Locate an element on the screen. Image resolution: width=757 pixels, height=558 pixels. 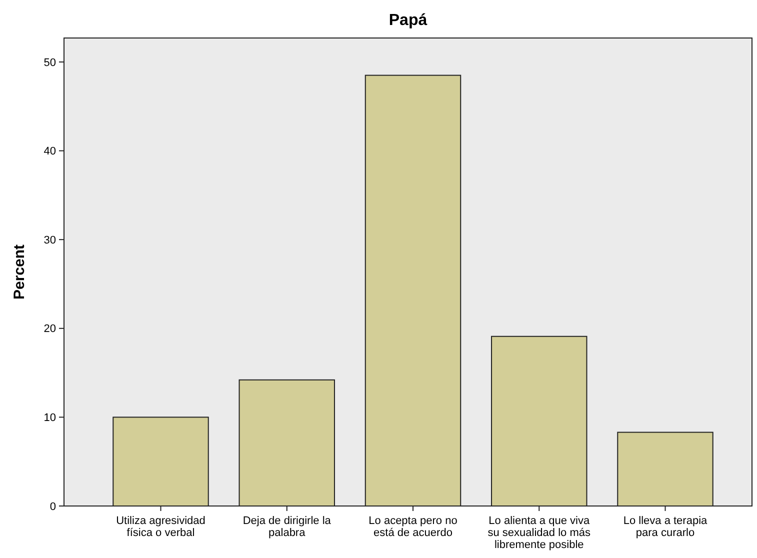
x-tick-label: Lo alienta a que viva su sexualidad lo más libremente posible is located at coordinates (539, 533).